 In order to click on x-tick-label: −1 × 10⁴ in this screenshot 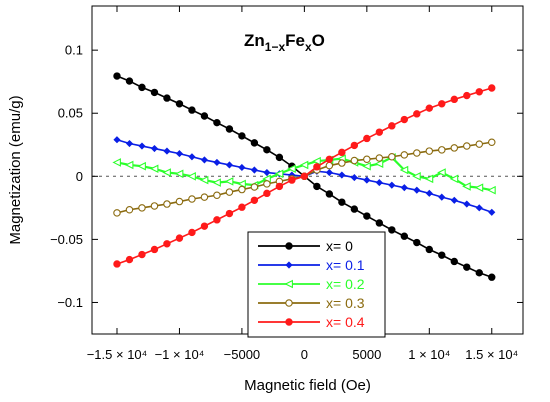, I will do `click(180, 354)`.